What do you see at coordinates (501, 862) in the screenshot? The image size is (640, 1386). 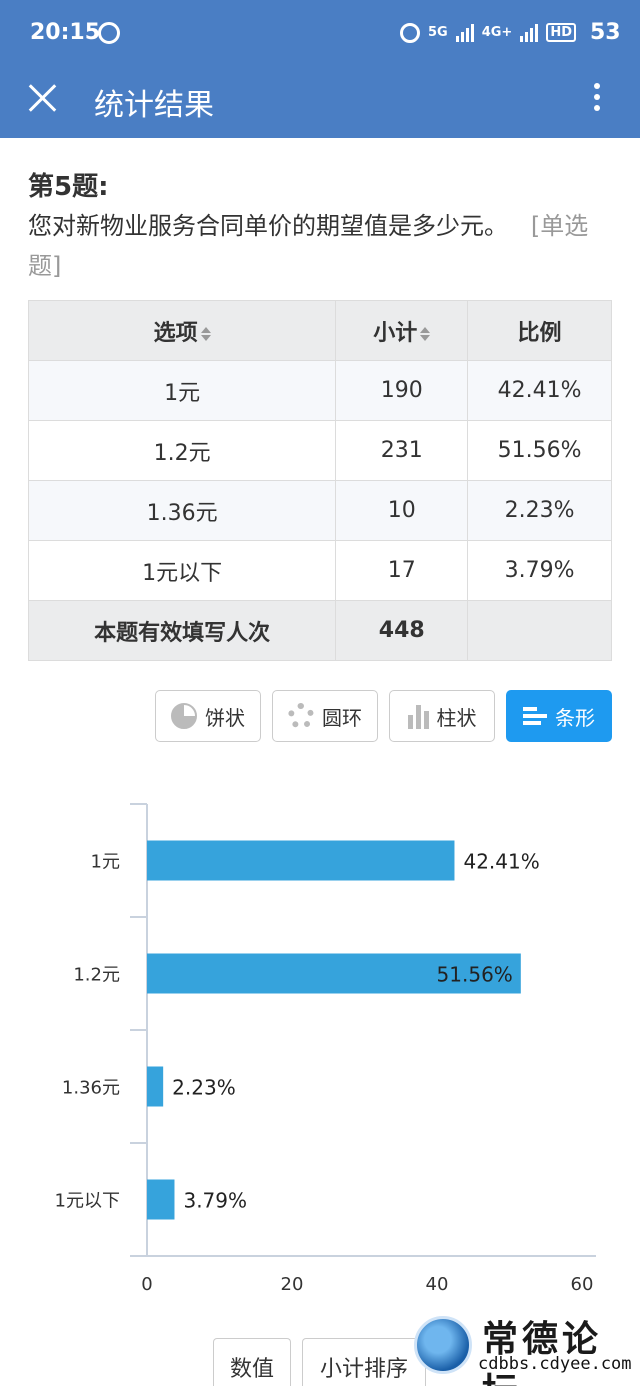 I see `data-label: 42.41%` at bounding box center [501, 862].